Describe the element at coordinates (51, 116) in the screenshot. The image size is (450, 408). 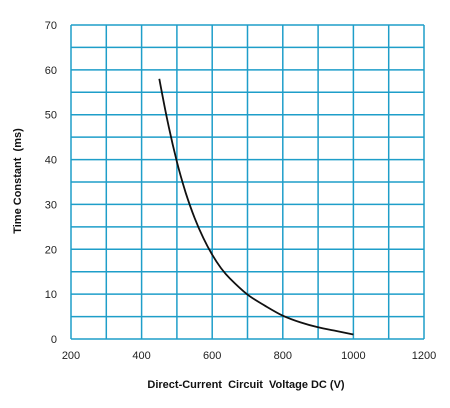
I see `y-tick-label: 50` at that location.